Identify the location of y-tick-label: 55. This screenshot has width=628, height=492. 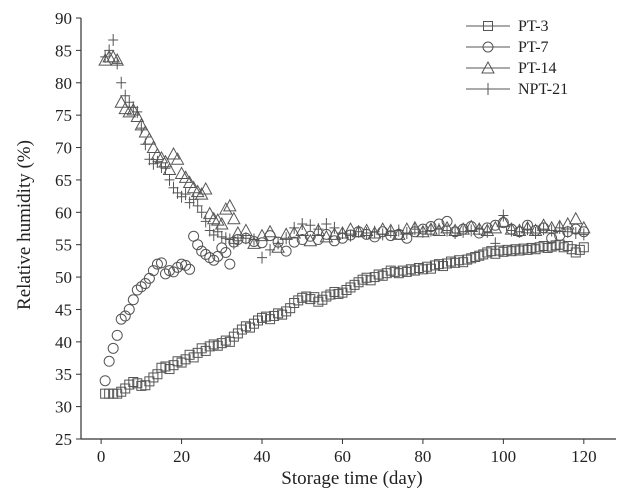
(63, 245).